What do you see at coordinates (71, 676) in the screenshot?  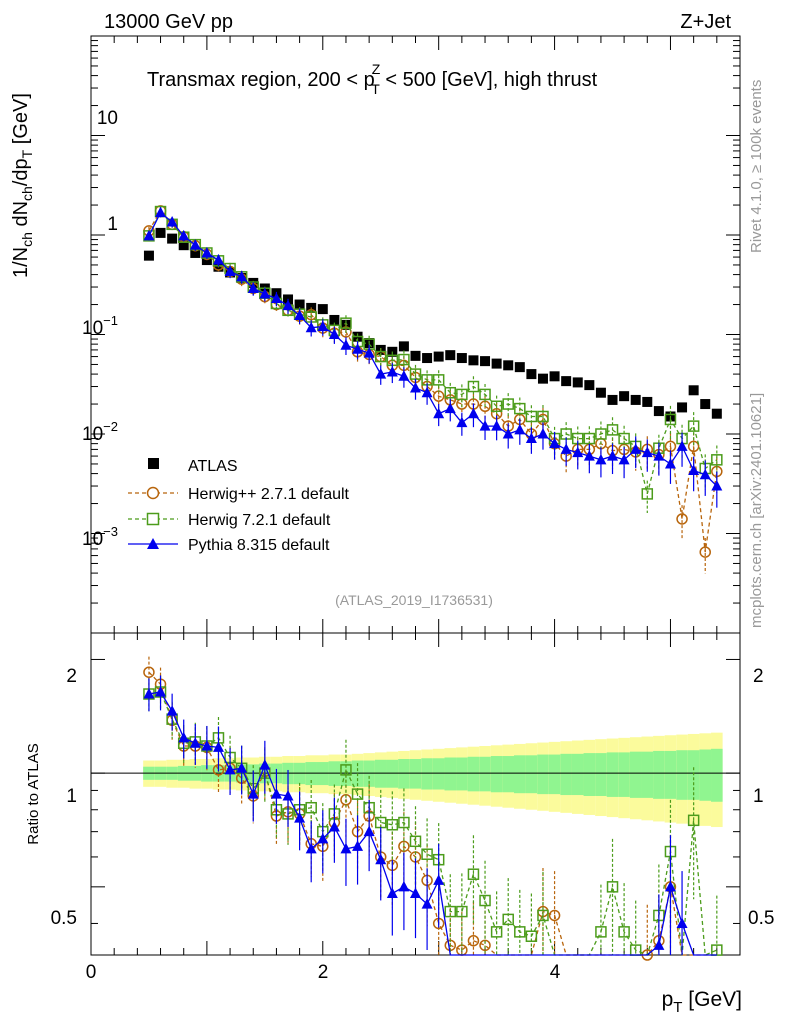 I see `ratio-tick-label-2: 2` at bounding box center [71, 676].